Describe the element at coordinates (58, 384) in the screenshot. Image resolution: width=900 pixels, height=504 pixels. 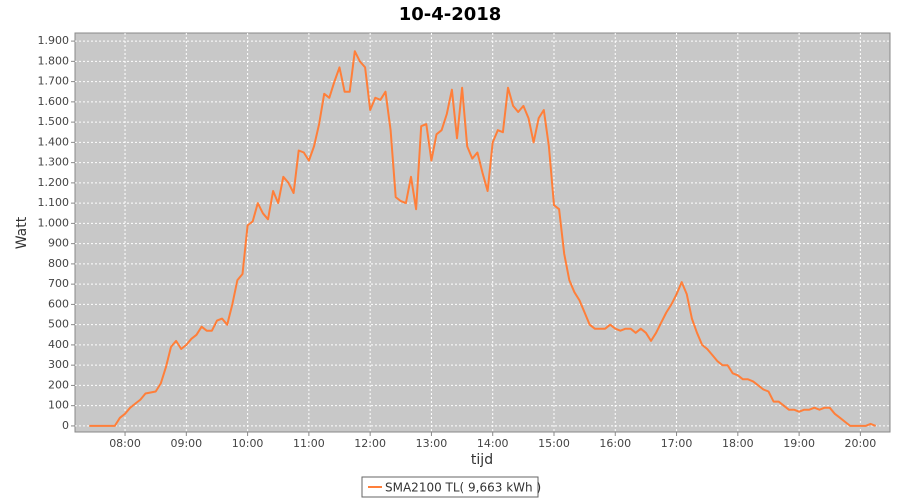
I see `y-tick-label: 200` at that location.